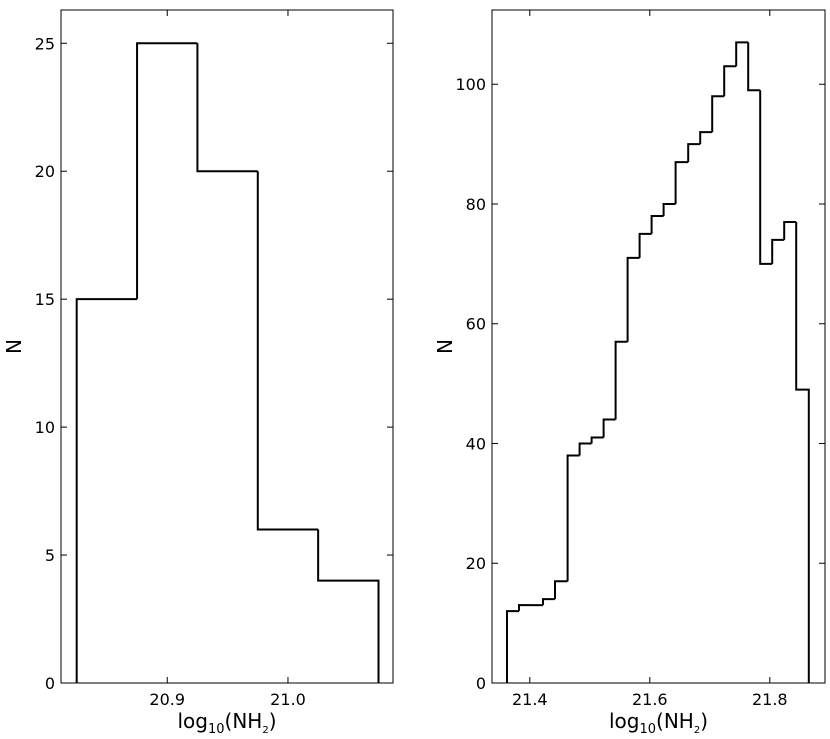 The width and height of the screenshot is (830, 739). Describe the element at coordinates (476, 204) in the screenshot. I see `y-tick-label: 80` at that location.